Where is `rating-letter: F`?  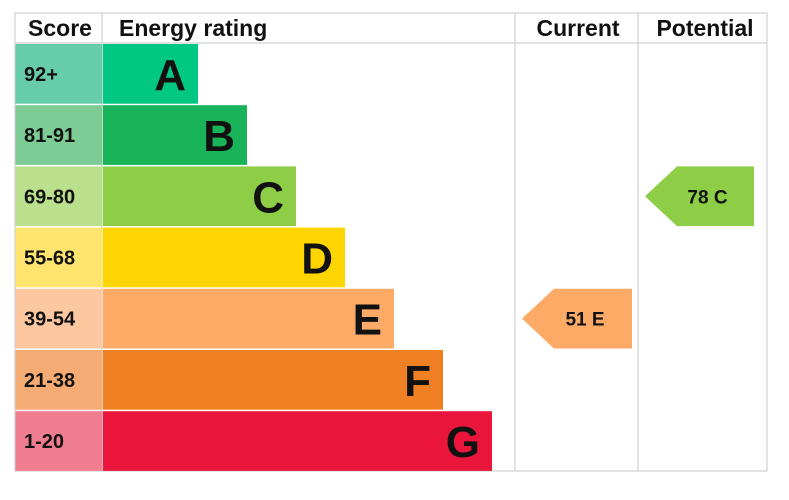
rating-letter: F is located at coordinates (417, 381).